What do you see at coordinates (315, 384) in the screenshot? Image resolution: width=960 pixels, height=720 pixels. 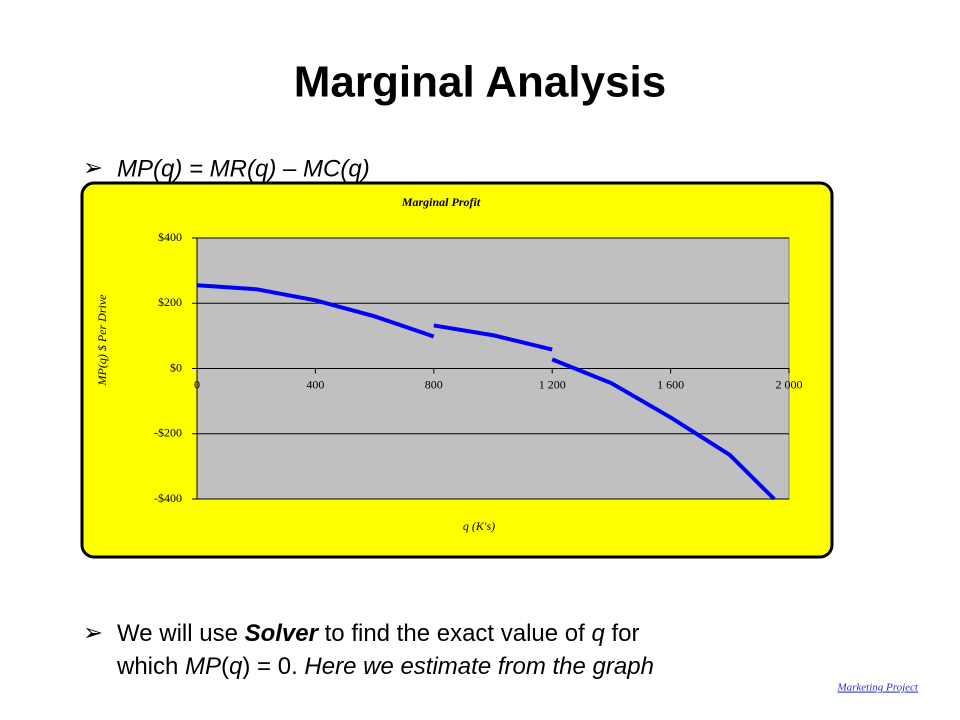 I see `x-tick-label: 400` at bounding box center [315, 384].